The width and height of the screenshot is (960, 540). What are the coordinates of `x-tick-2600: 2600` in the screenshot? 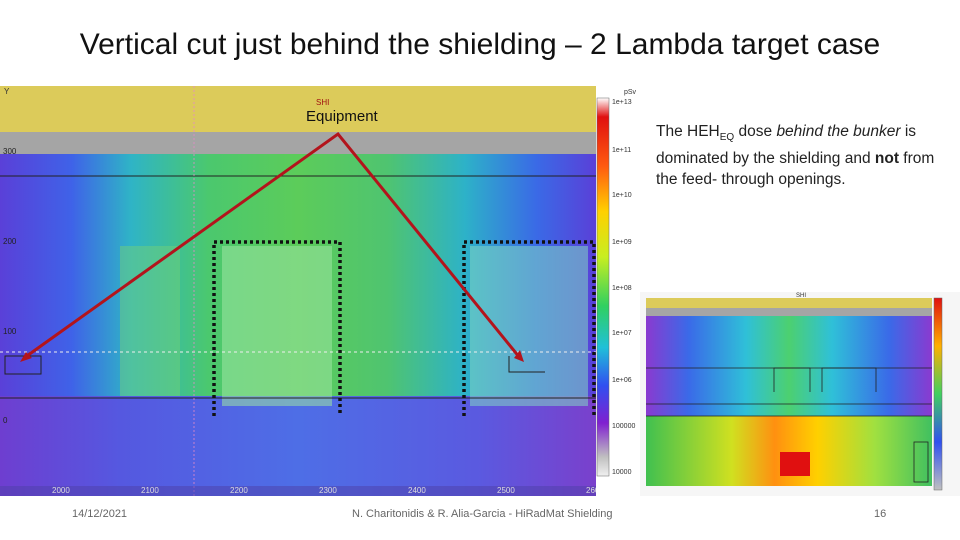 It's located at (595, 490).